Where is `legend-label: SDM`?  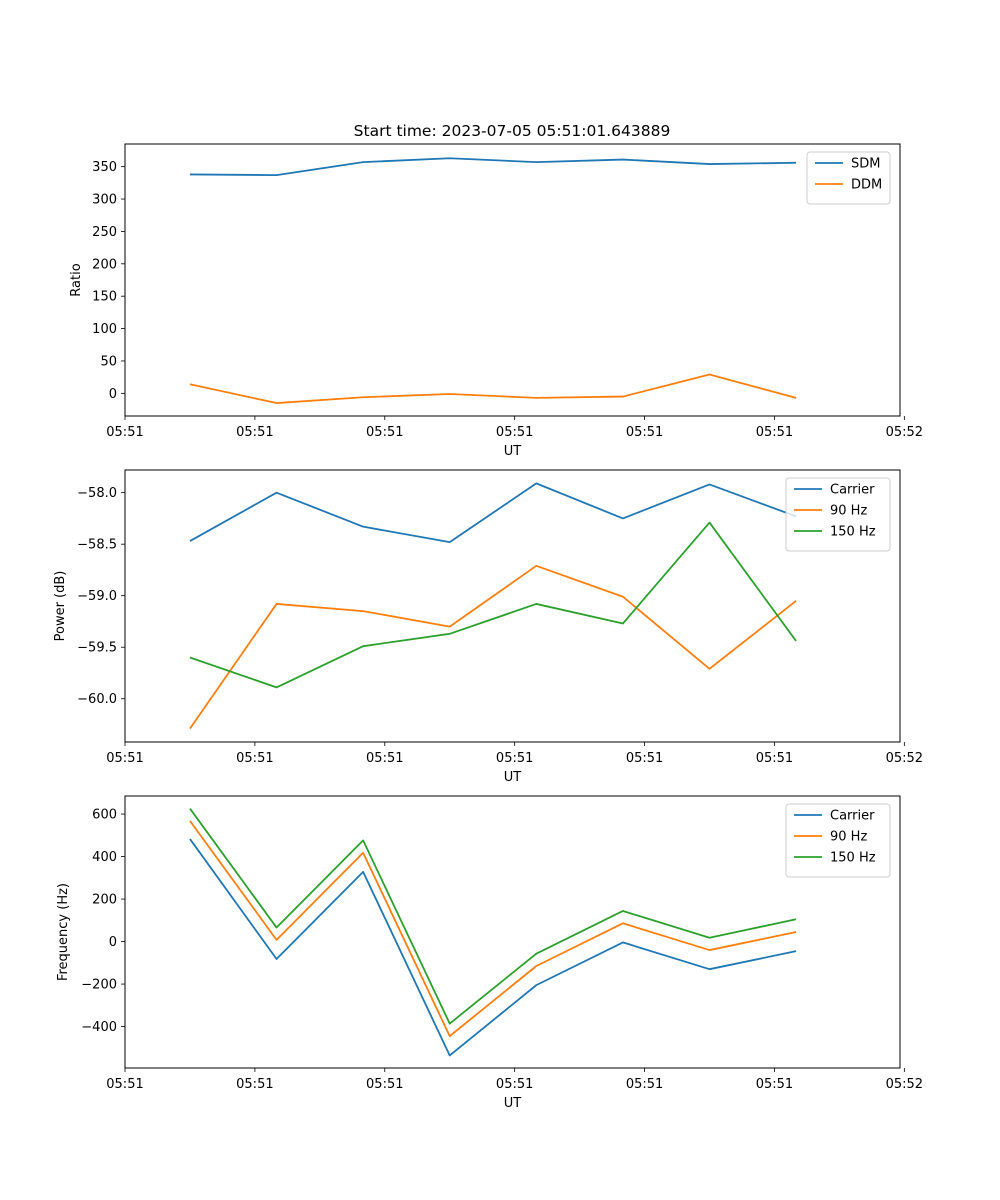 legend-label: SDM is located at coordinates (865, 164).